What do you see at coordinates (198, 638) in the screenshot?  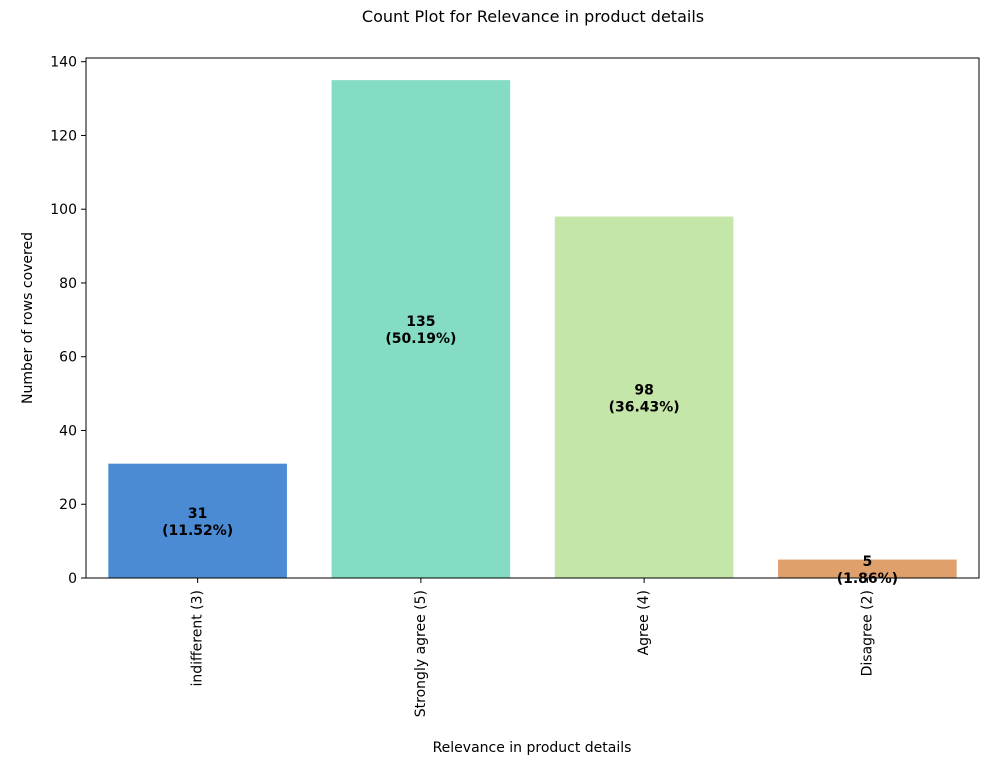 I see `x-tick-label: indifferent (3)` at bounding box center [198, 638].